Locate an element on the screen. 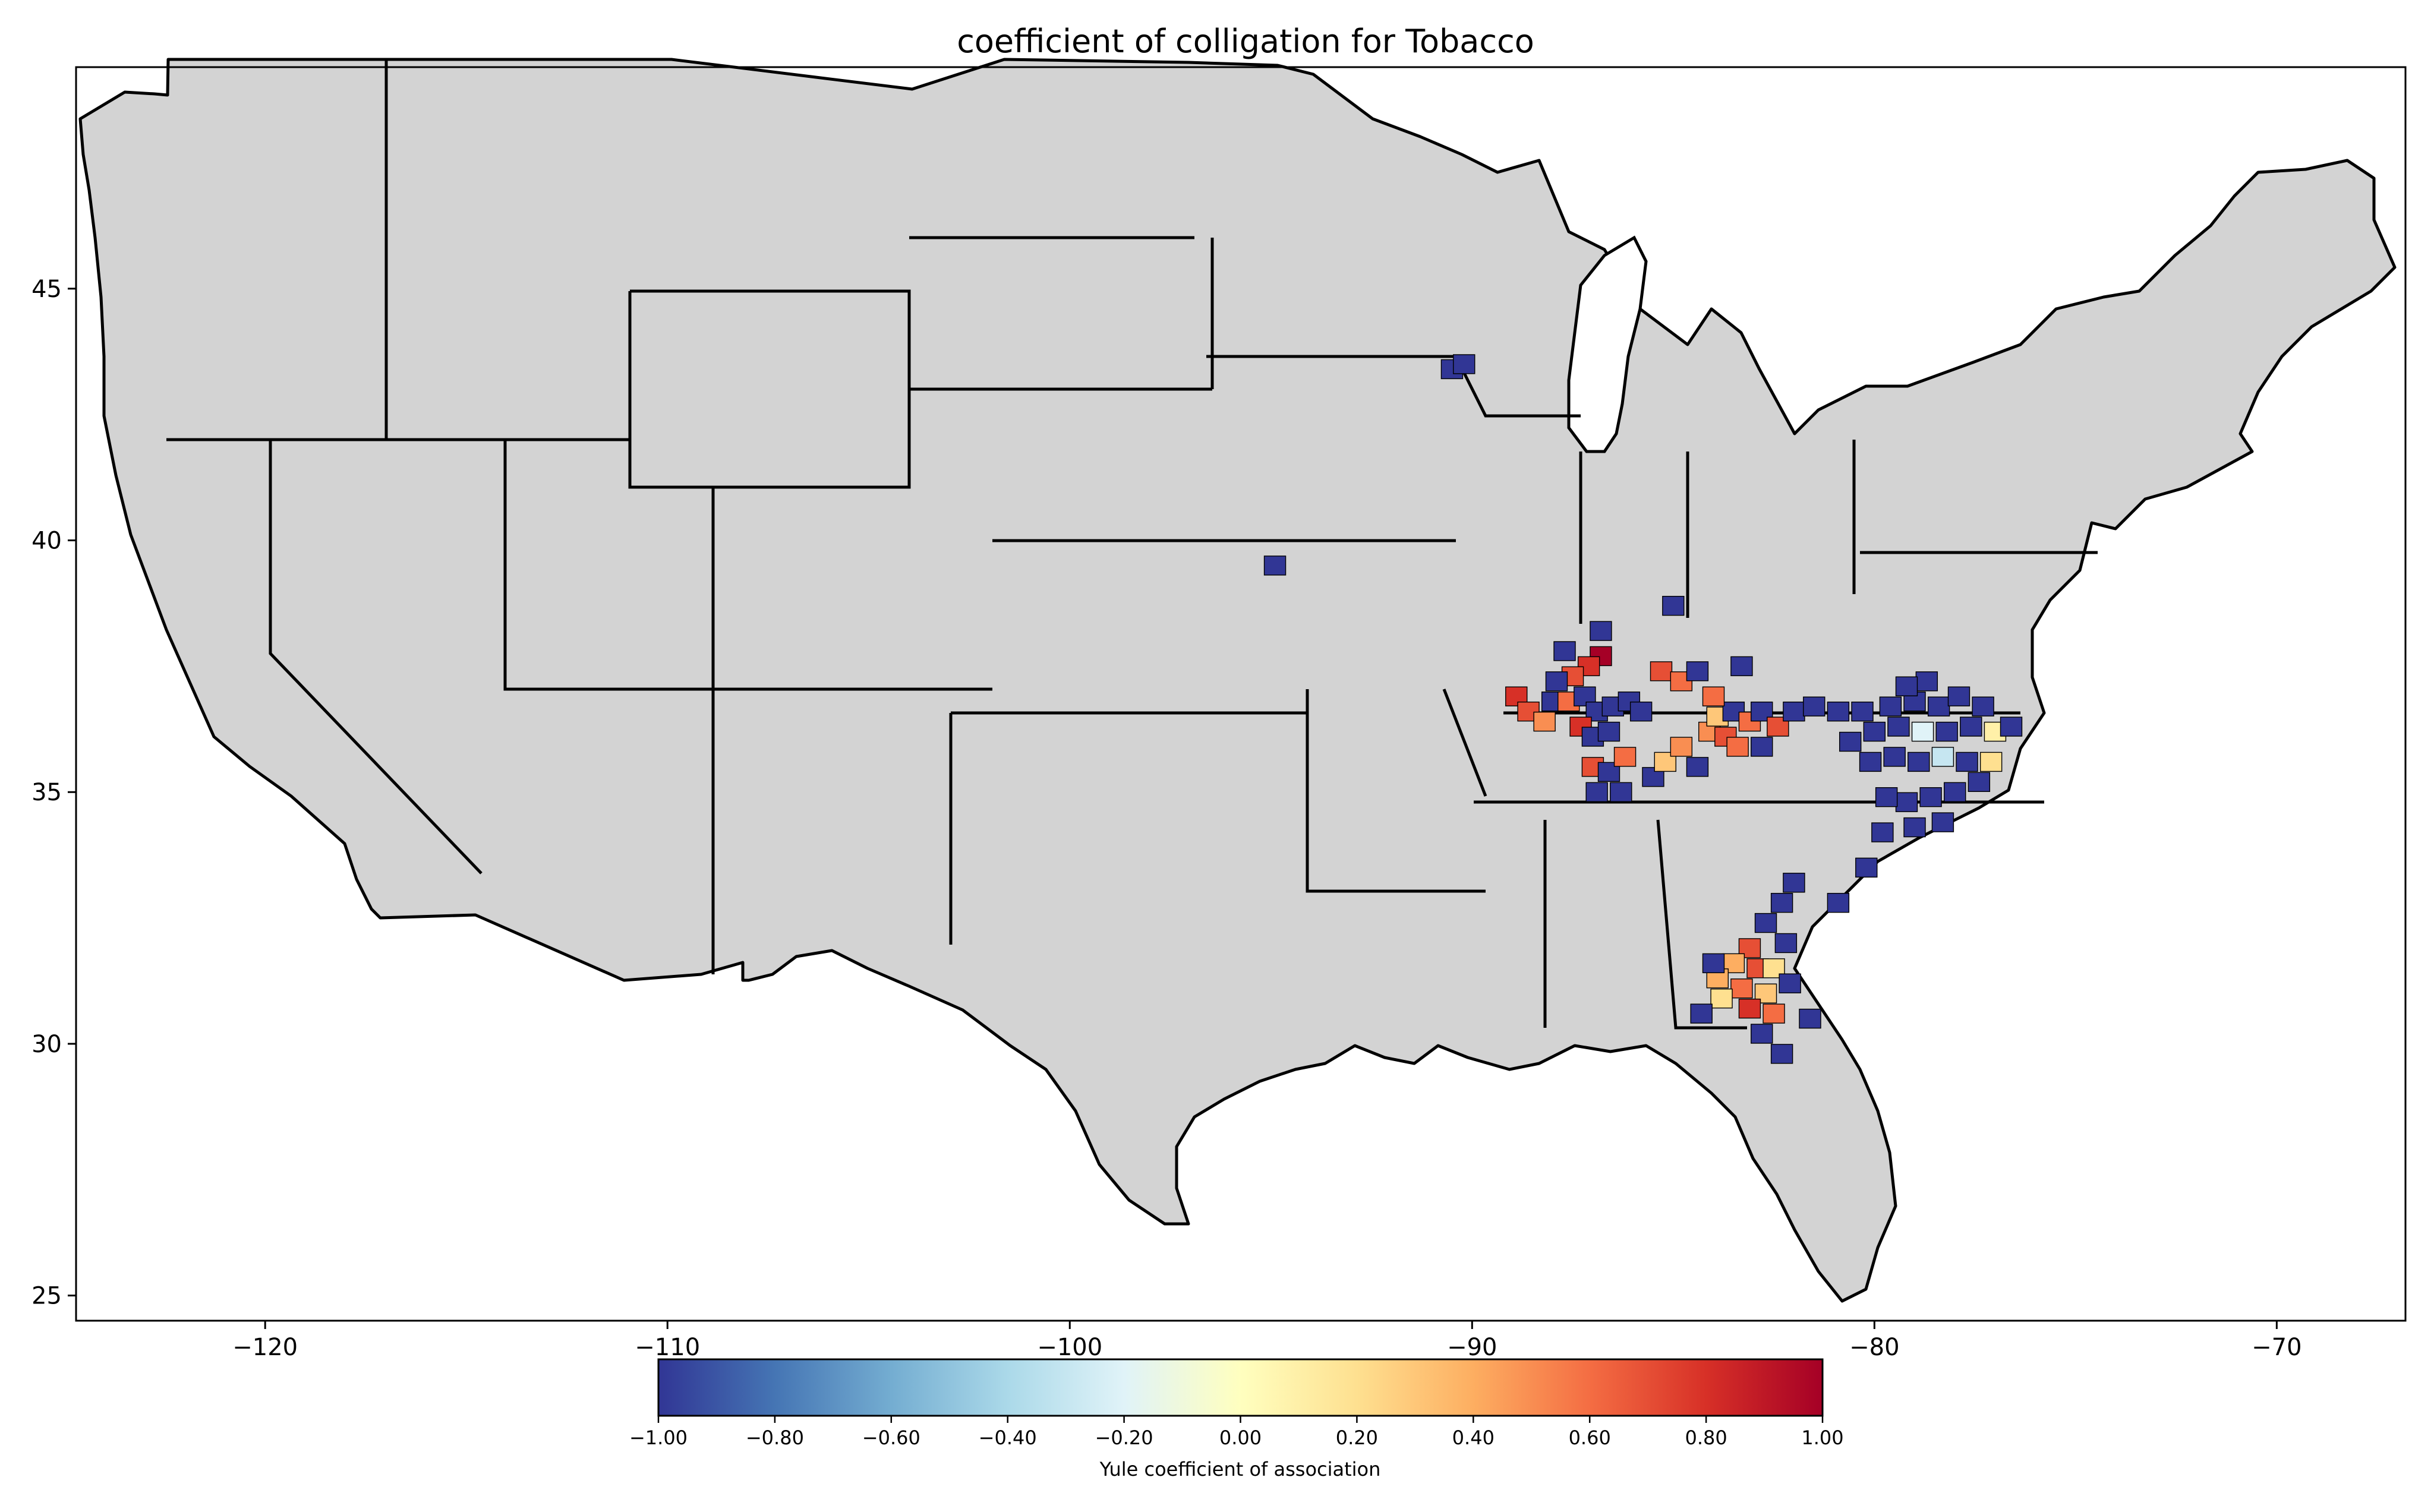 The width and height of the screenshot is (2434, 1512). colorbar-tick-label: 0.40 is located at coordinates (1473, 1437).